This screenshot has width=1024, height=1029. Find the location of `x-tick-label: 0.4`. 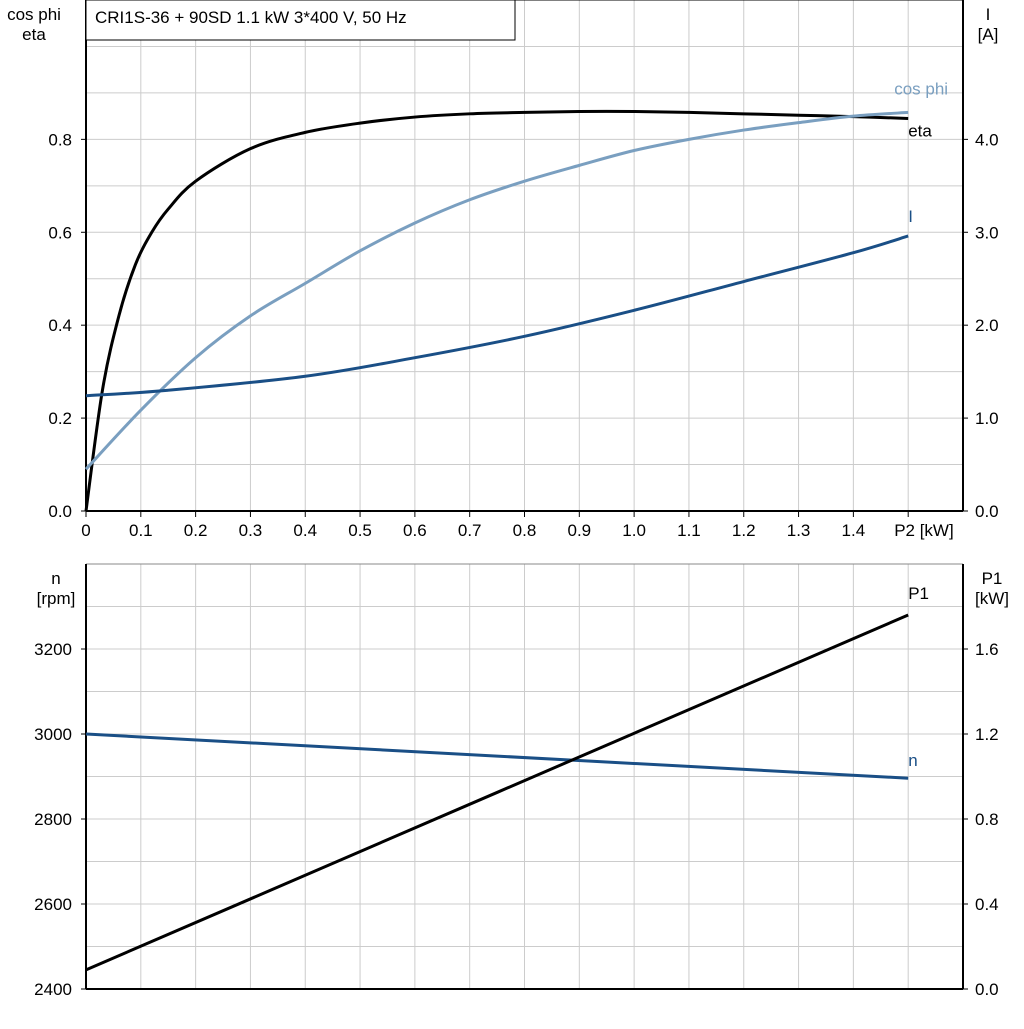

x-tick-label: 0.4 is located at coordinates (305, 530).